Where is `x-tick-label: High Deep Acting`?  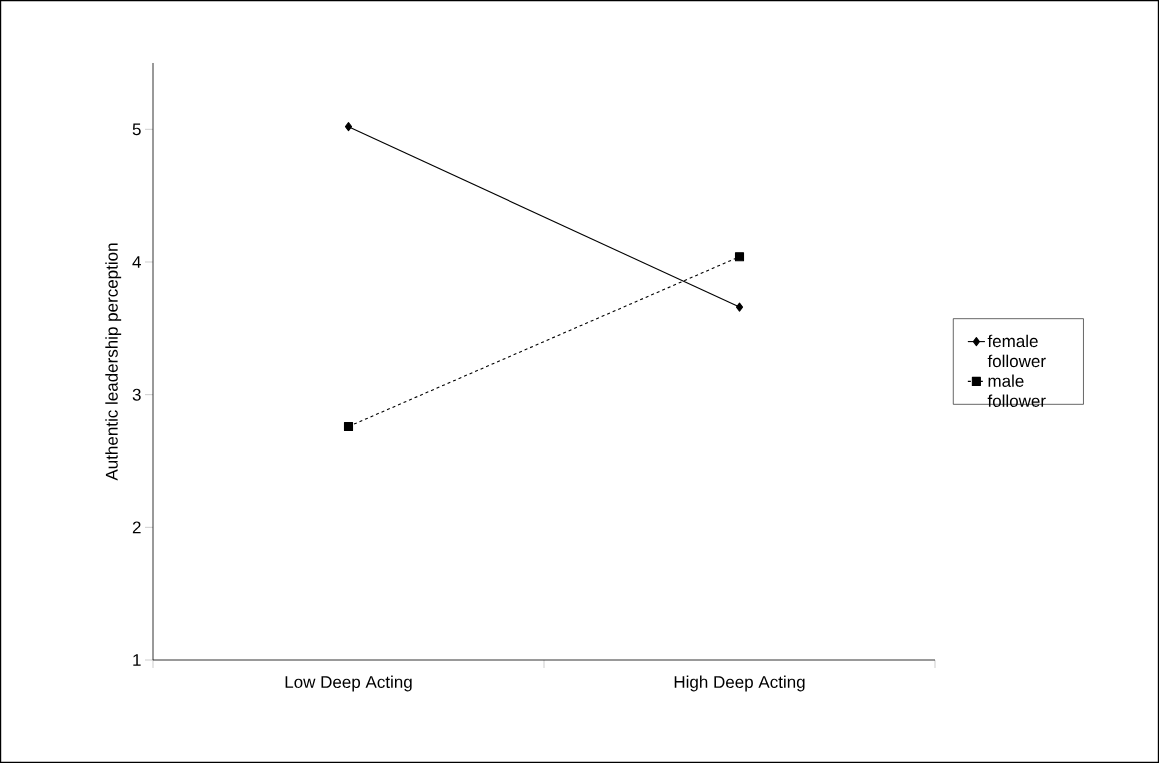 x-tick-label: High Deep Acting is located at coordinates (739, 683).